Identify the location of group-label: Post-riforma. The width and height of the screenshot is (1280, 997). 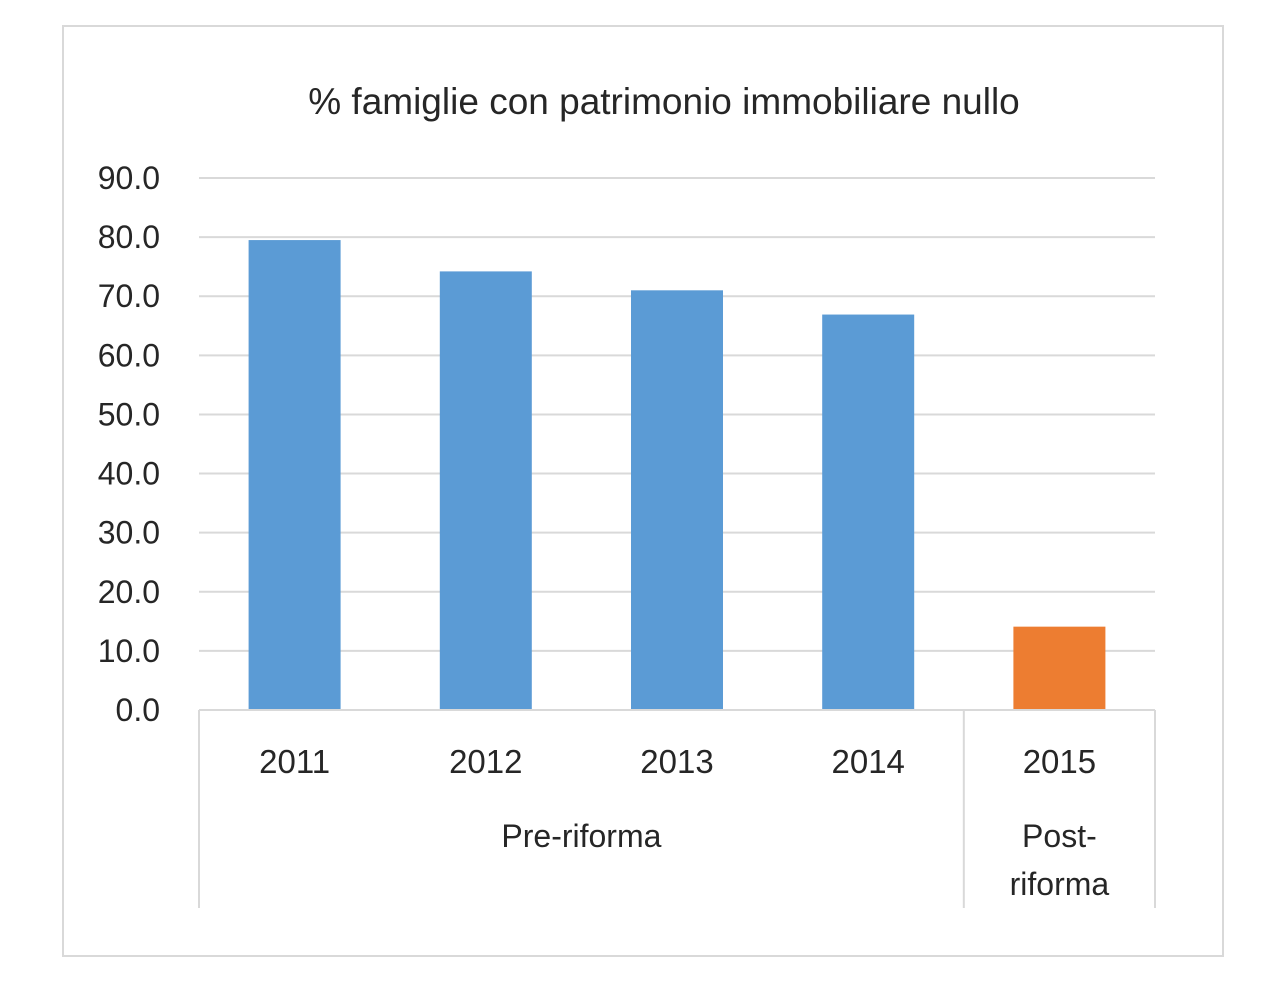
(1060, 860).